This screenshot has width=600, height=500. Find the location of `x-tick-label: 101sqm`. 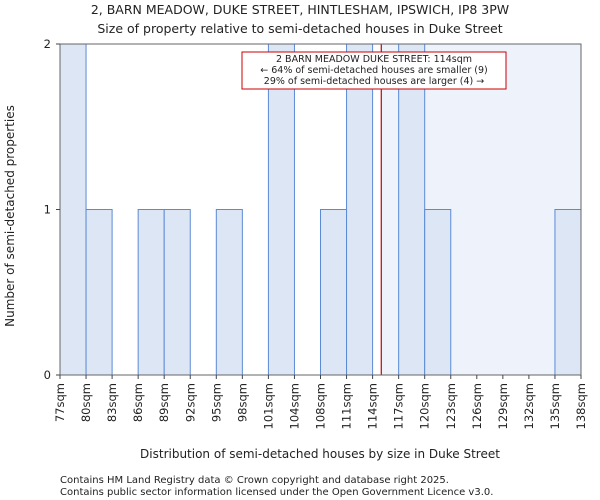

x-tick-label: 101sqm is located at coordinates (268, 406).